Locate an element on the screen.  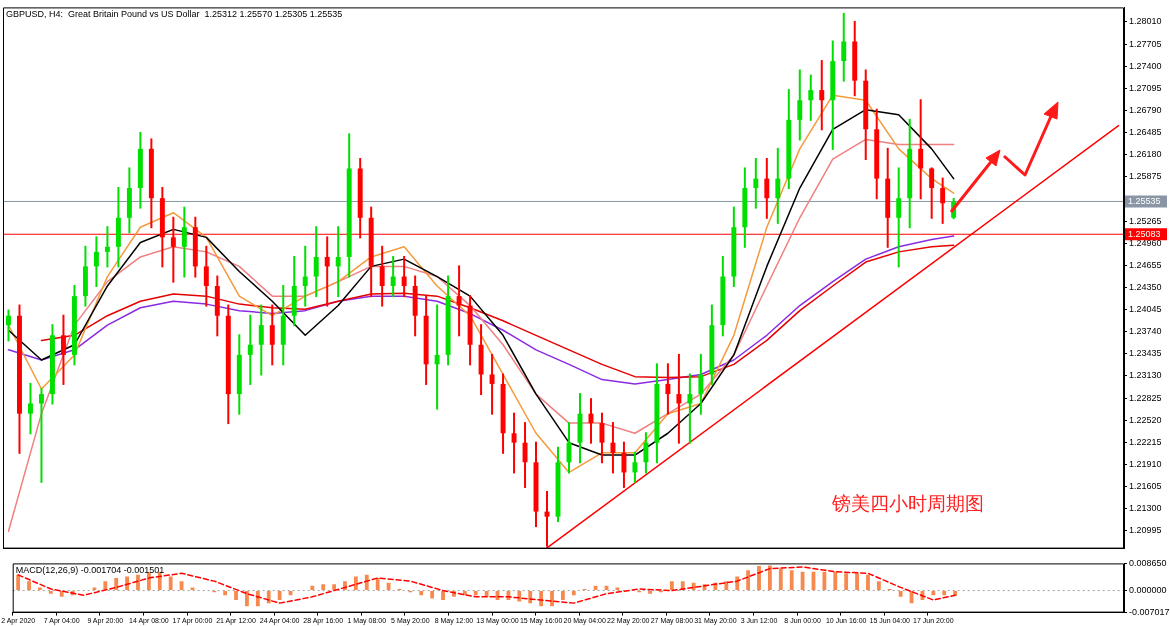
y-tick-label: 1.24045 is located at coordinates (1145, 309).